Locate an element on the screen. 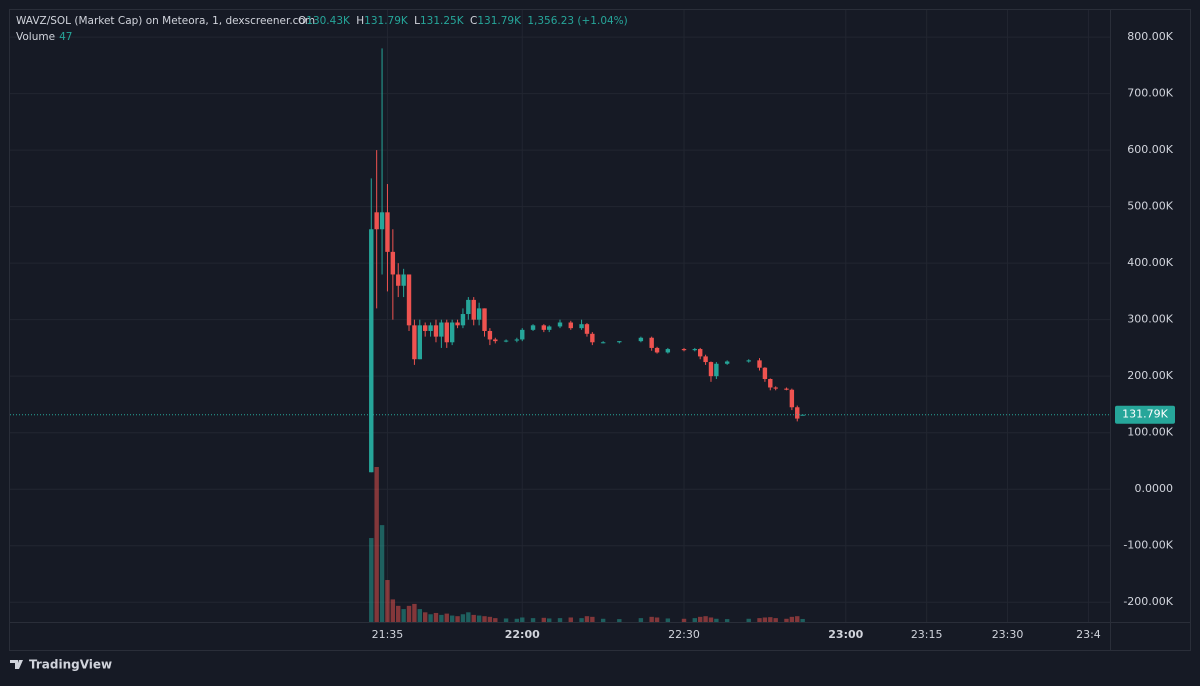 The image size is (1200, 686). c-value: 131.79K is located at coordinates (499, 21).